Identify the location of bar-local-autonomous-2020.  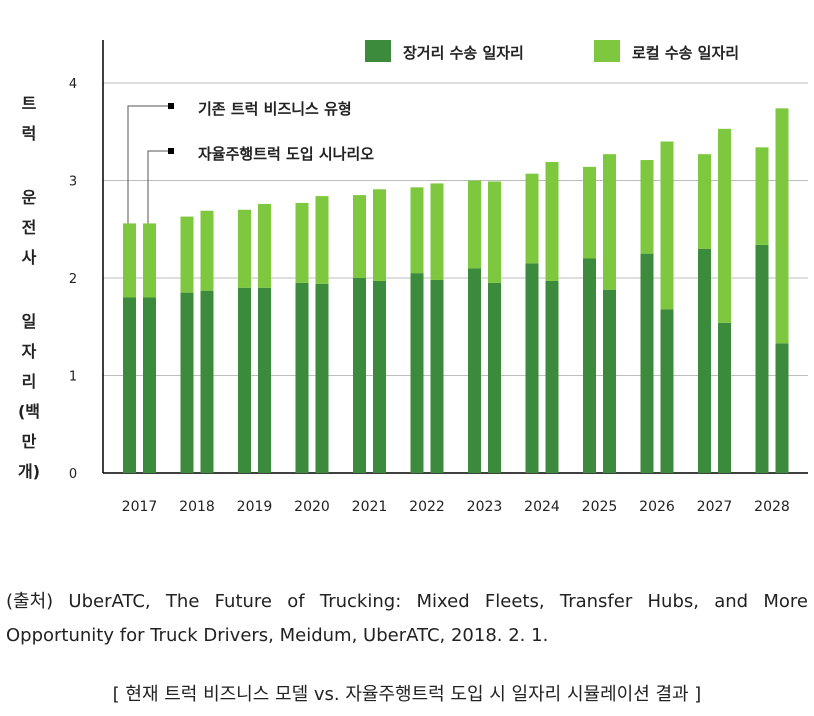
(322, 240).